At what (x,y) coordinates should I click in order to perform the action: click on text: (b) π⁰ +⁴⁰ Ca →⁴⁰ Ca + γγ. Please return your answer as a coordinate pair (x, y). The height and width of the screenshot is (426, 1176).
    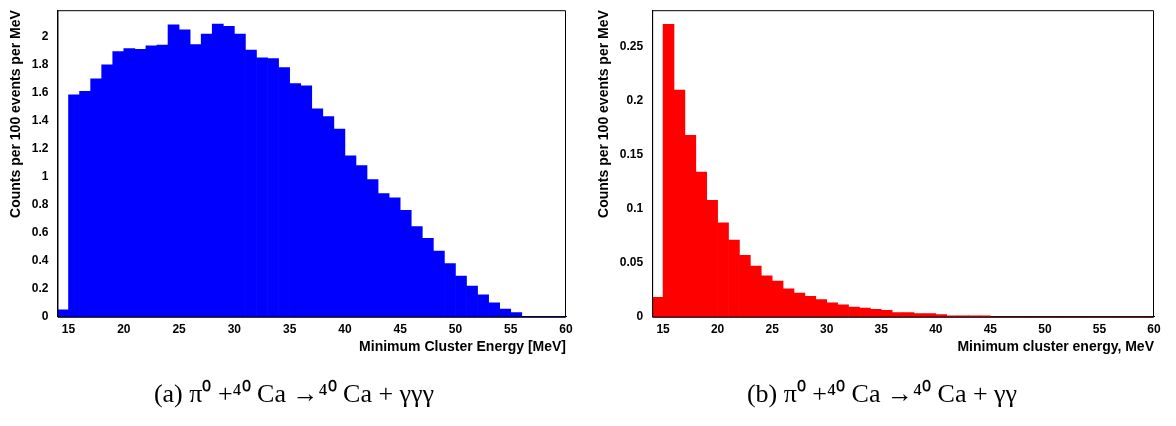
    Looking at the image, I should click on (882, 394).